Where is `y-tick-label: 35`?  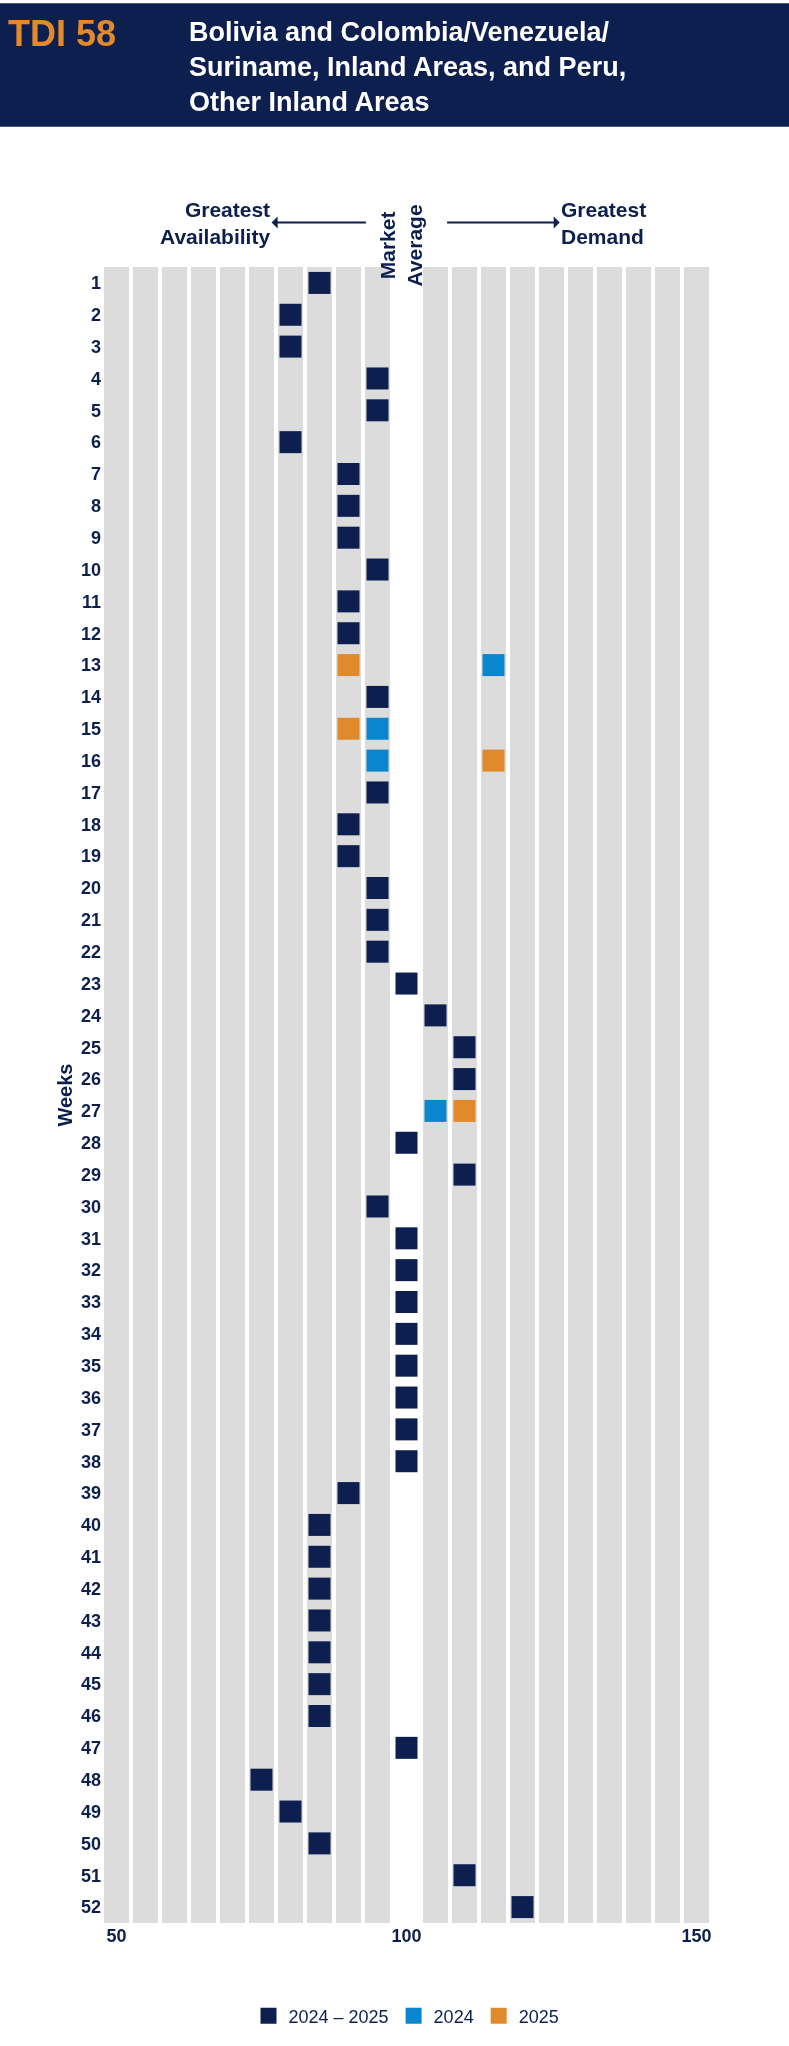 y-tick-label: 35 is located at coordinates (90, 1365).